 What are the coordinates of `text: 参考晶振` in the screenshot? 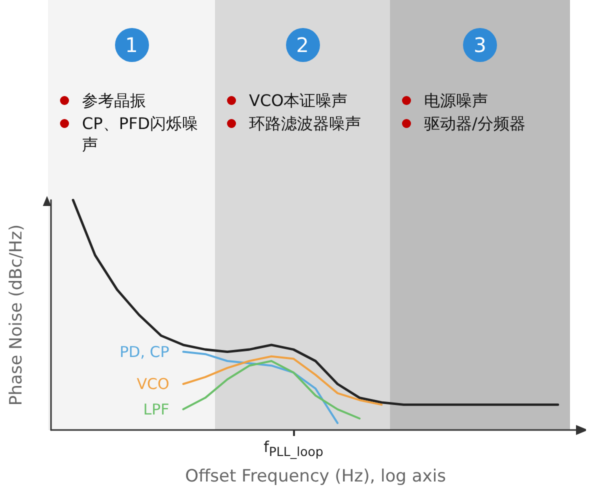 It's located at (114, 100).